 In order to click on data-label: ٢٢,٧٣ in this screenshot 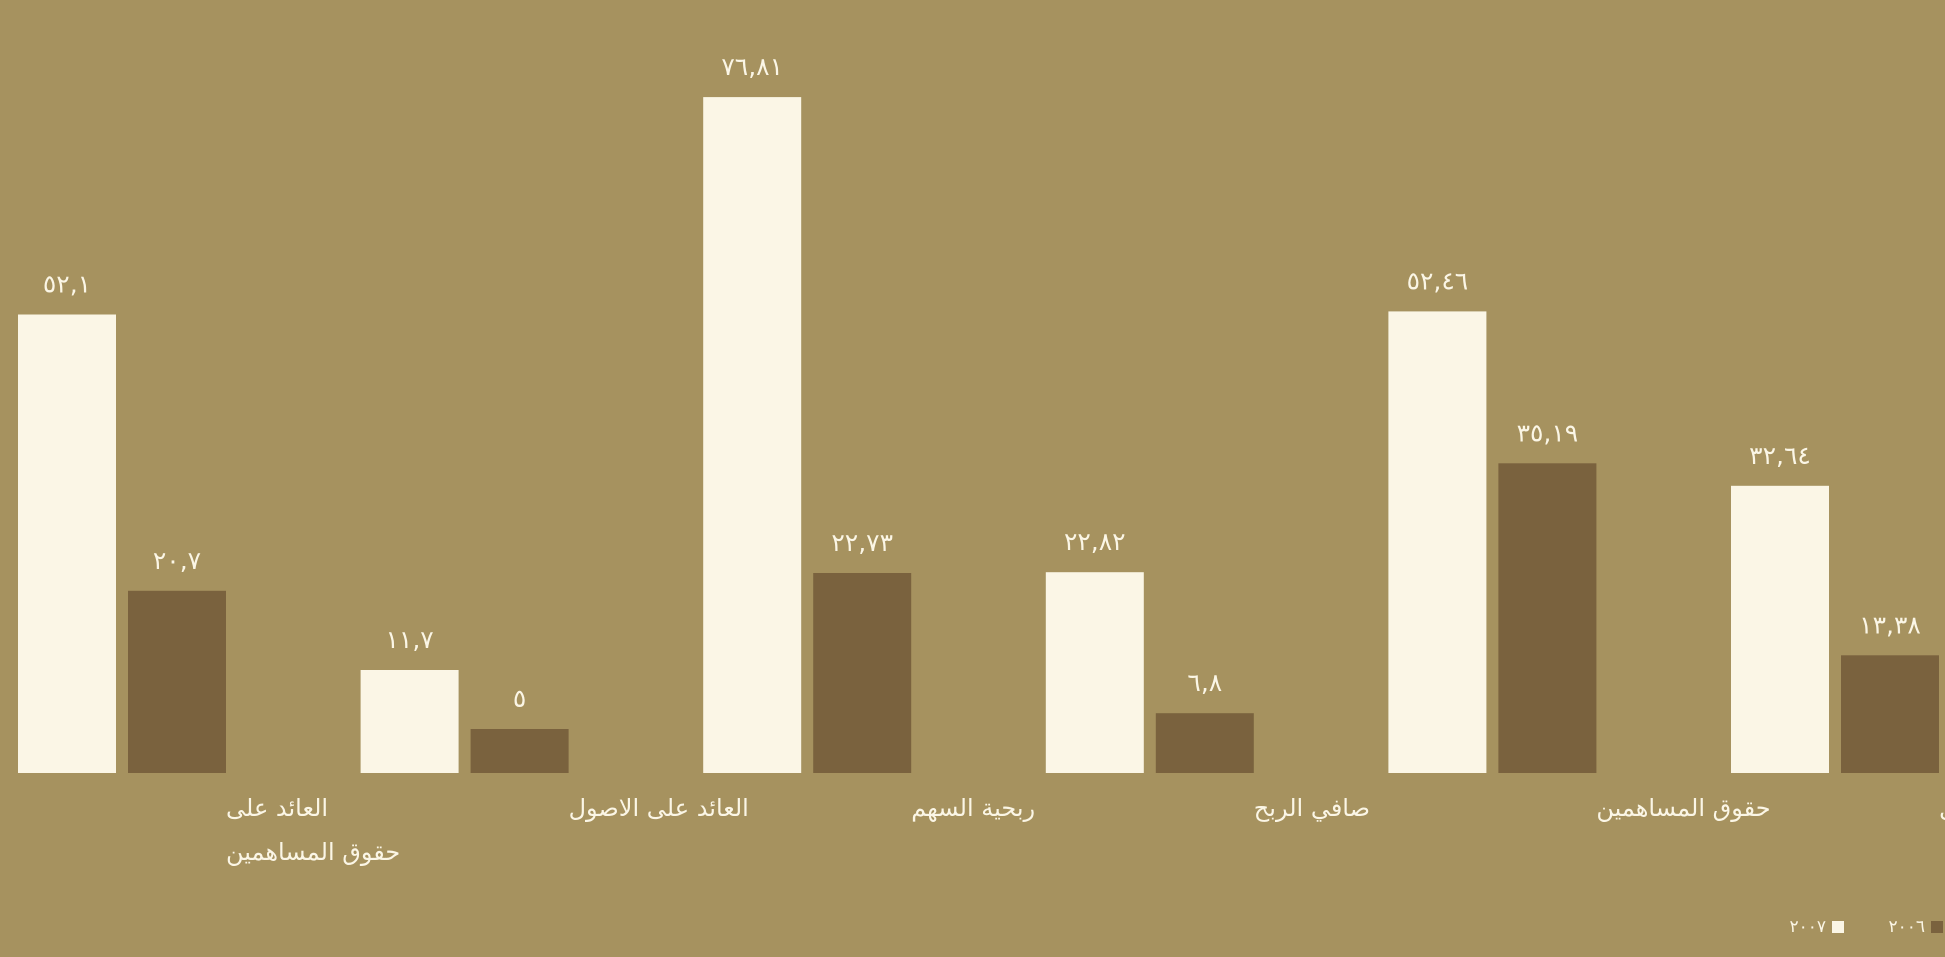, I will do `click(862, 542)`.